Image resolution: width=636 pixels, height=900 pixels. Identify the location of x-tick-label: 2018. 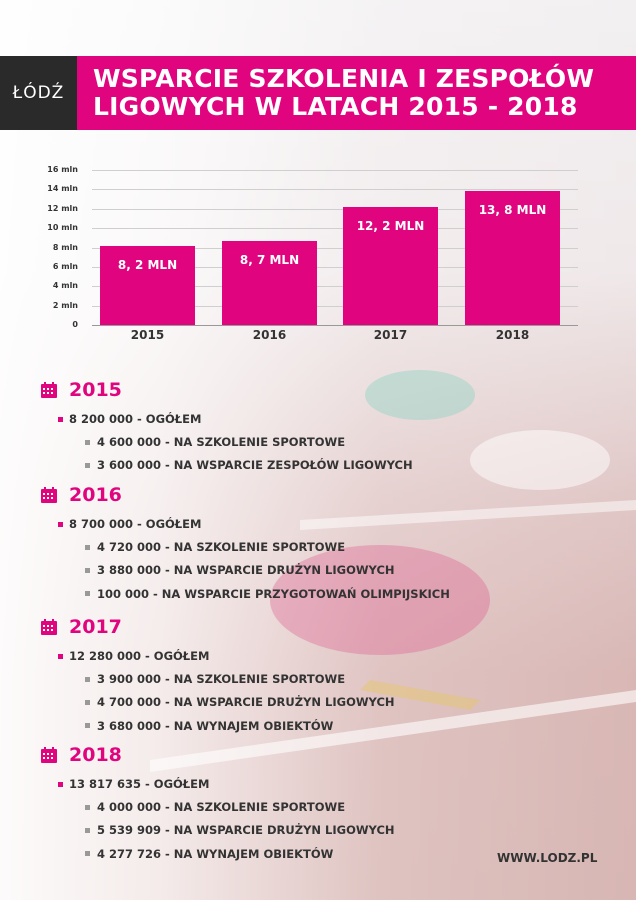
(512, 335).